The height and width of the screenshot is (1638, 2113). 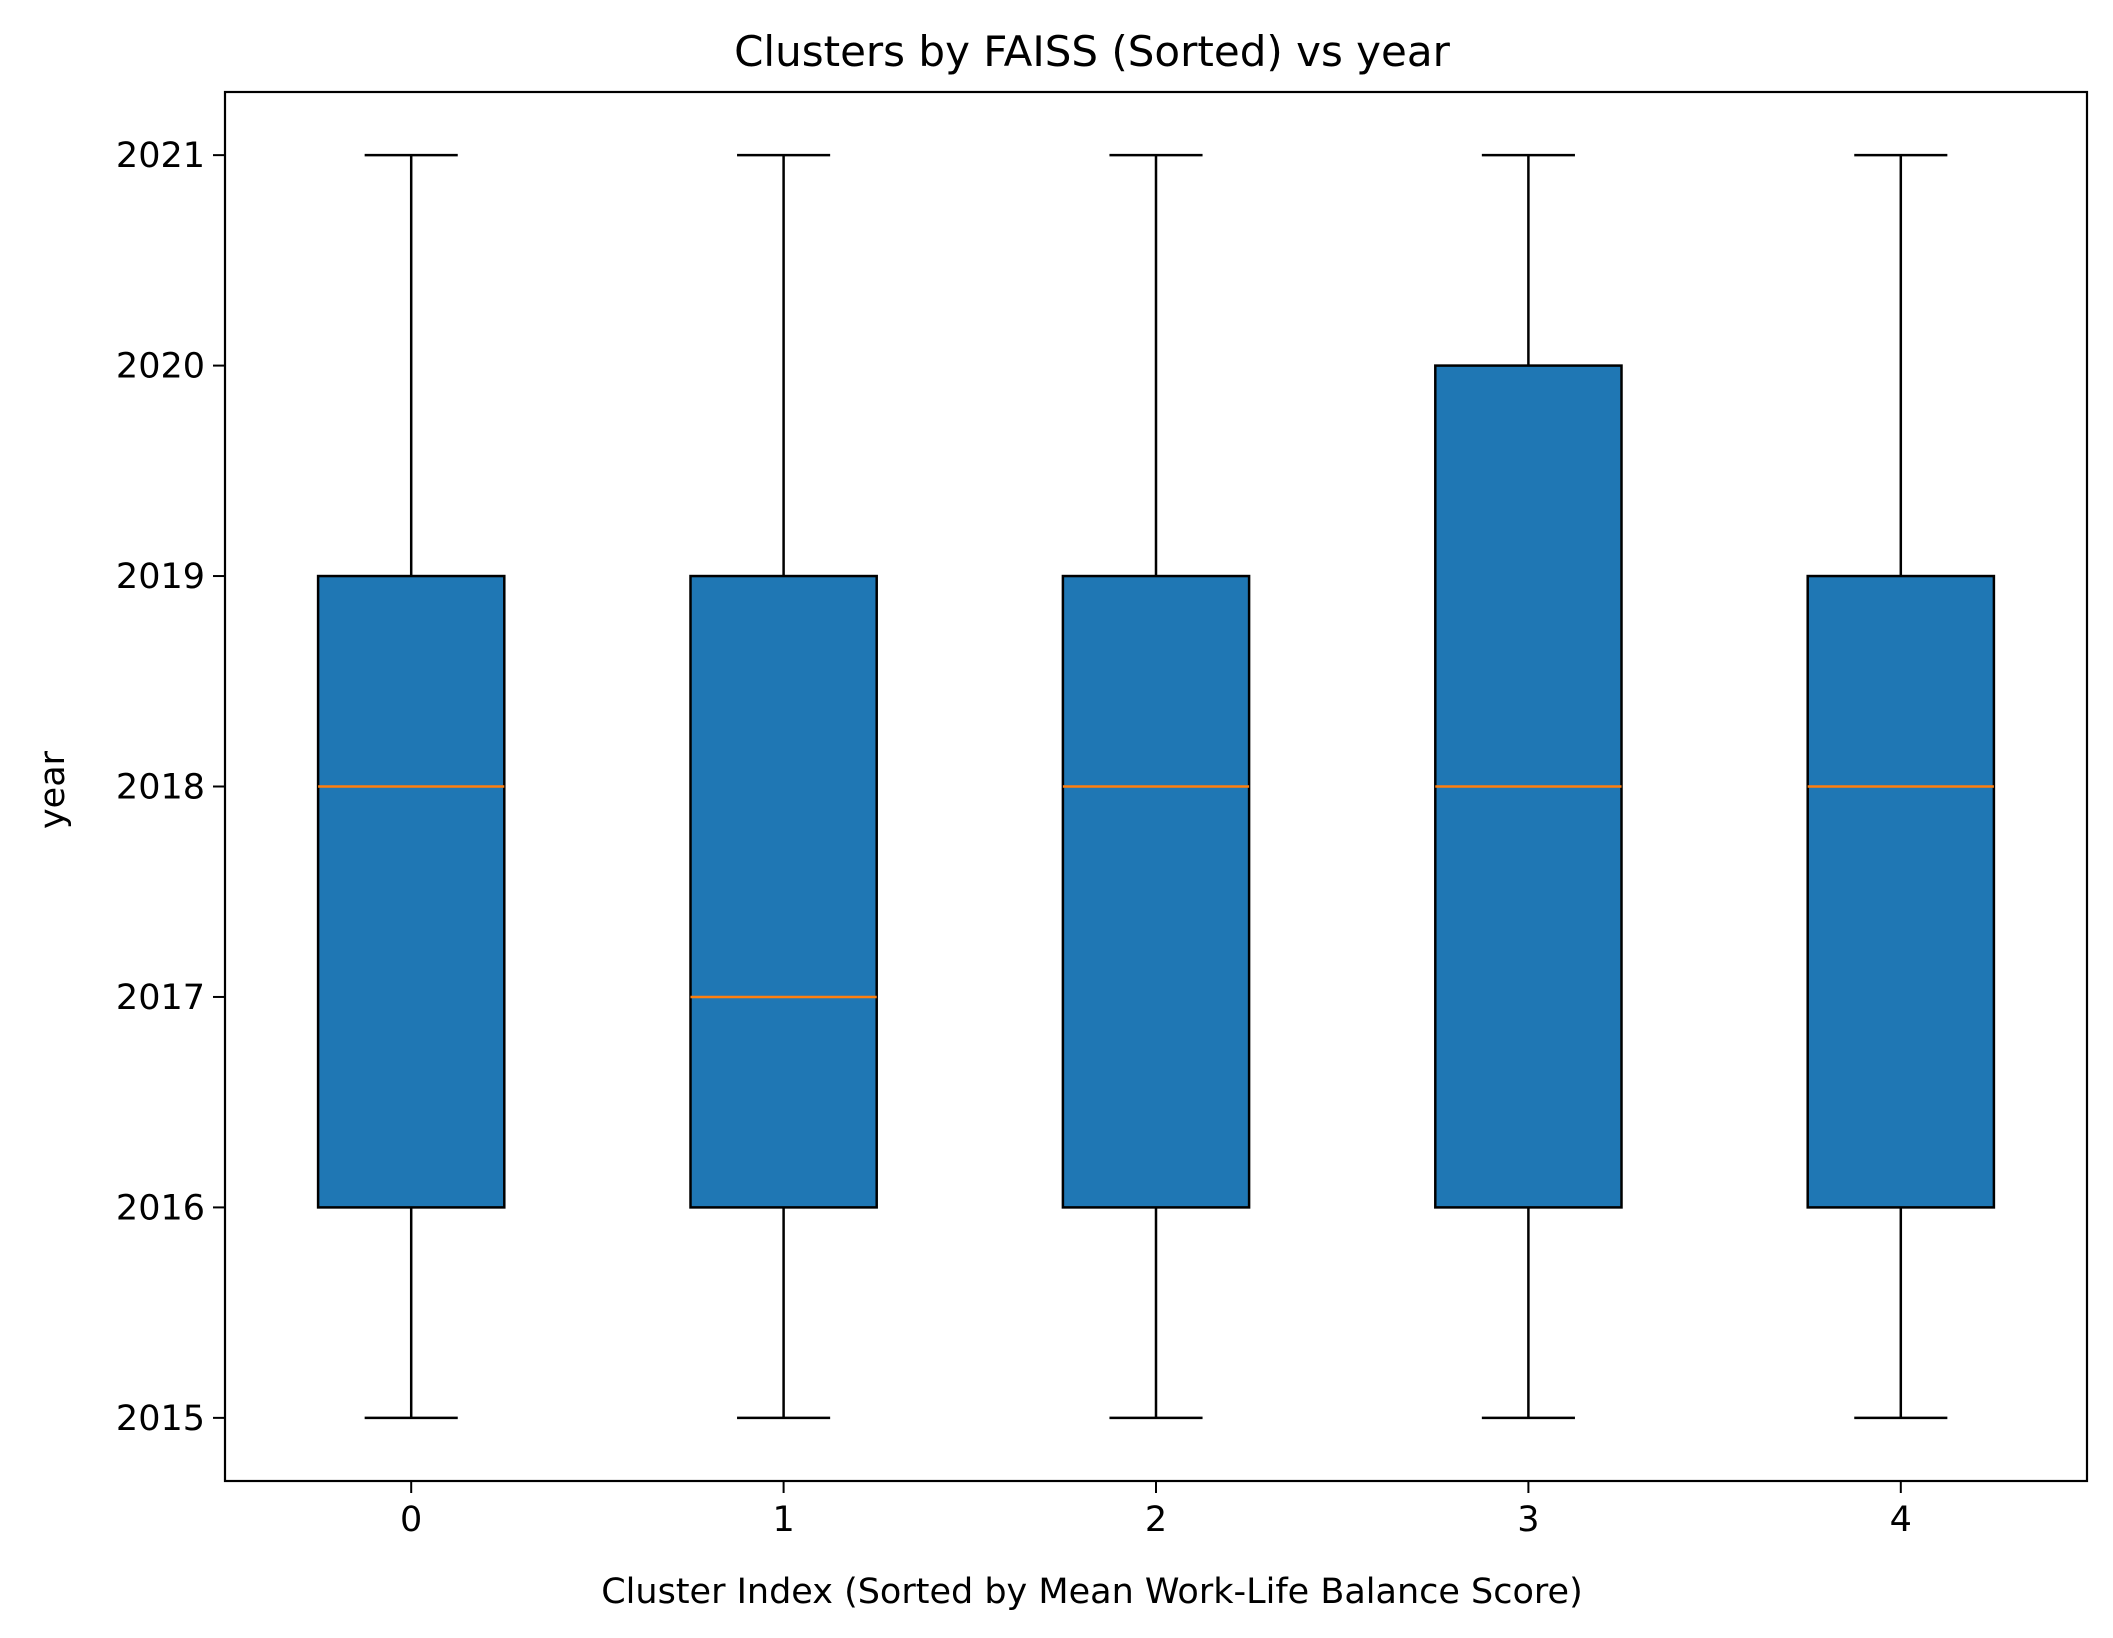 I want to click on x-tick-label: 4, so click(x=1901, y=1520).